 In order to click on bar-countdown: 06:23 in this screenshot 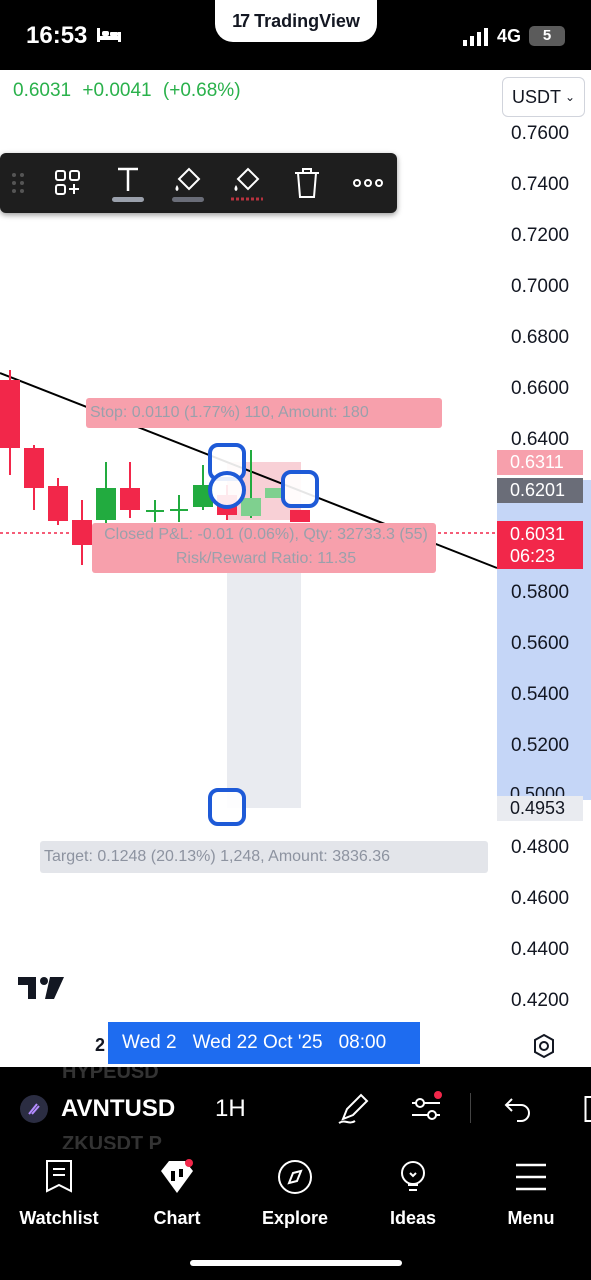, I will do `click(533, 556)`.